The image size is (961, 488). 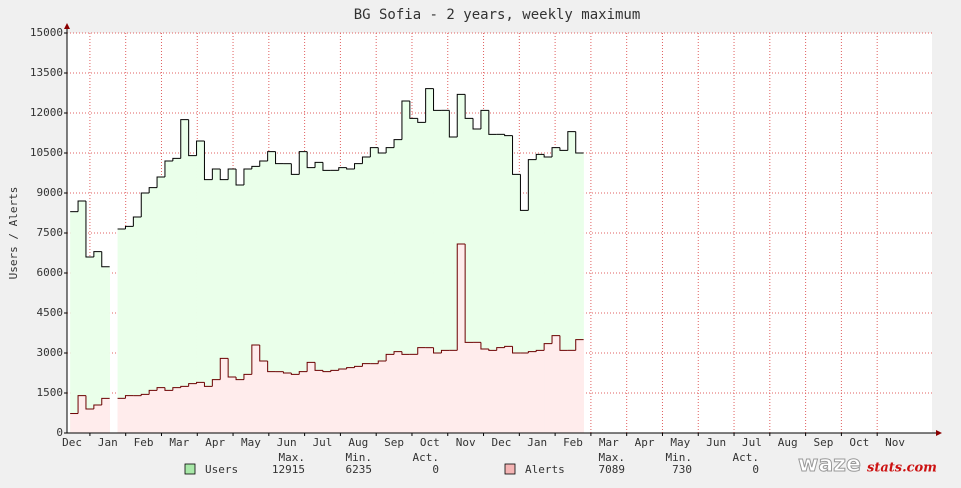 What do you see at coordinates (46, 72) in the screenshot?
I see `y-tick-label: 13500` at bounding box center [46, 72].